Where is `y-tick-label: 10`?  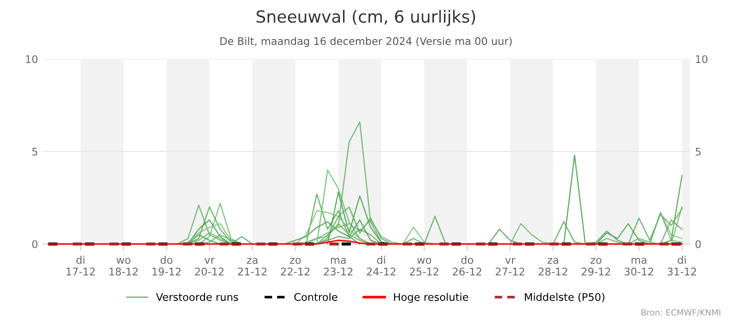
y-tick-label: 10 is located at coordinates (32, 59).